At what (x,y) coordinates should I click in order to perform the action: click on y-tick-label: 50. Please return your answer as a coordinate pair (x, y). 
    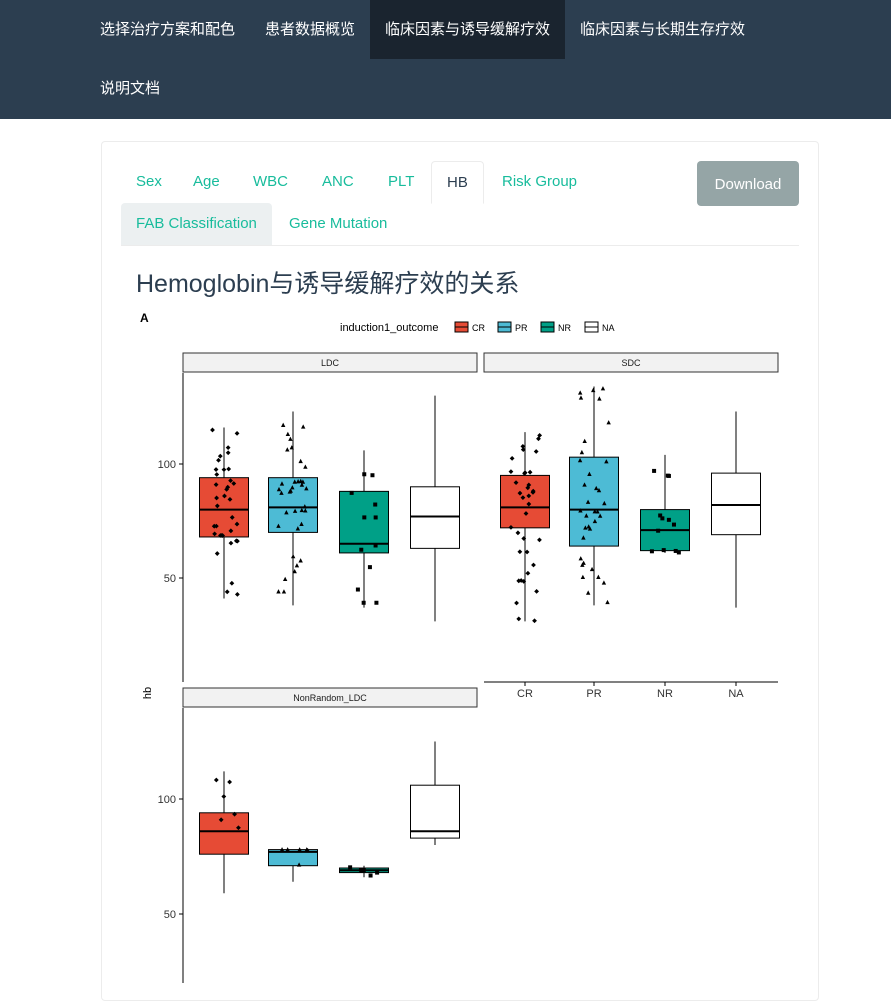
    Looking at the image, I should click on (170, 579).